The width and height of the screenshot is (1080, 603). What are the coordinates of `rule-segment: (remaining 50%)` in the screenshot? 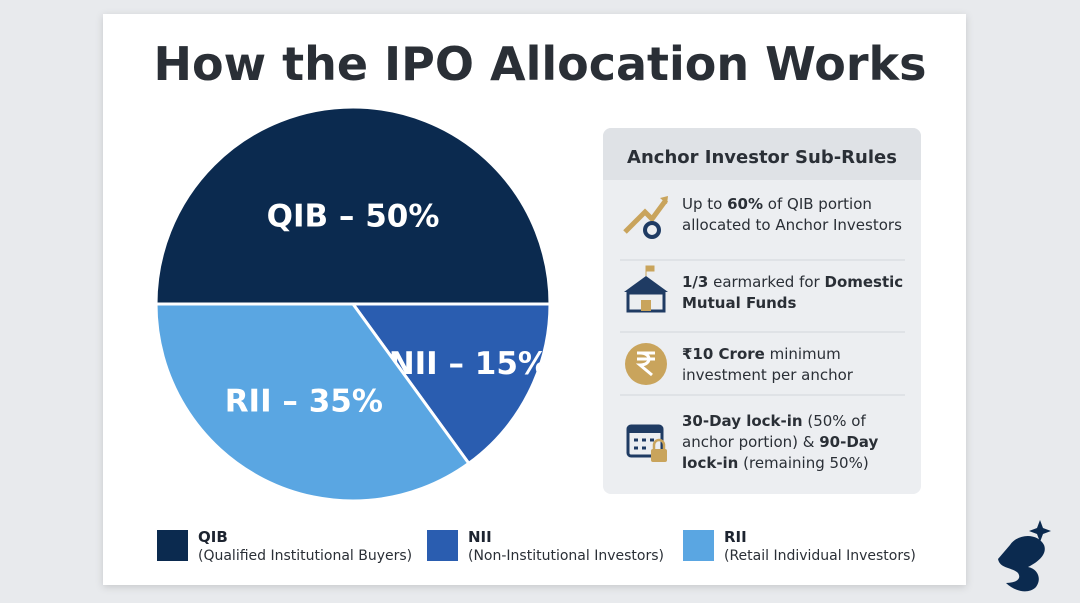 It's located at (803, 463).